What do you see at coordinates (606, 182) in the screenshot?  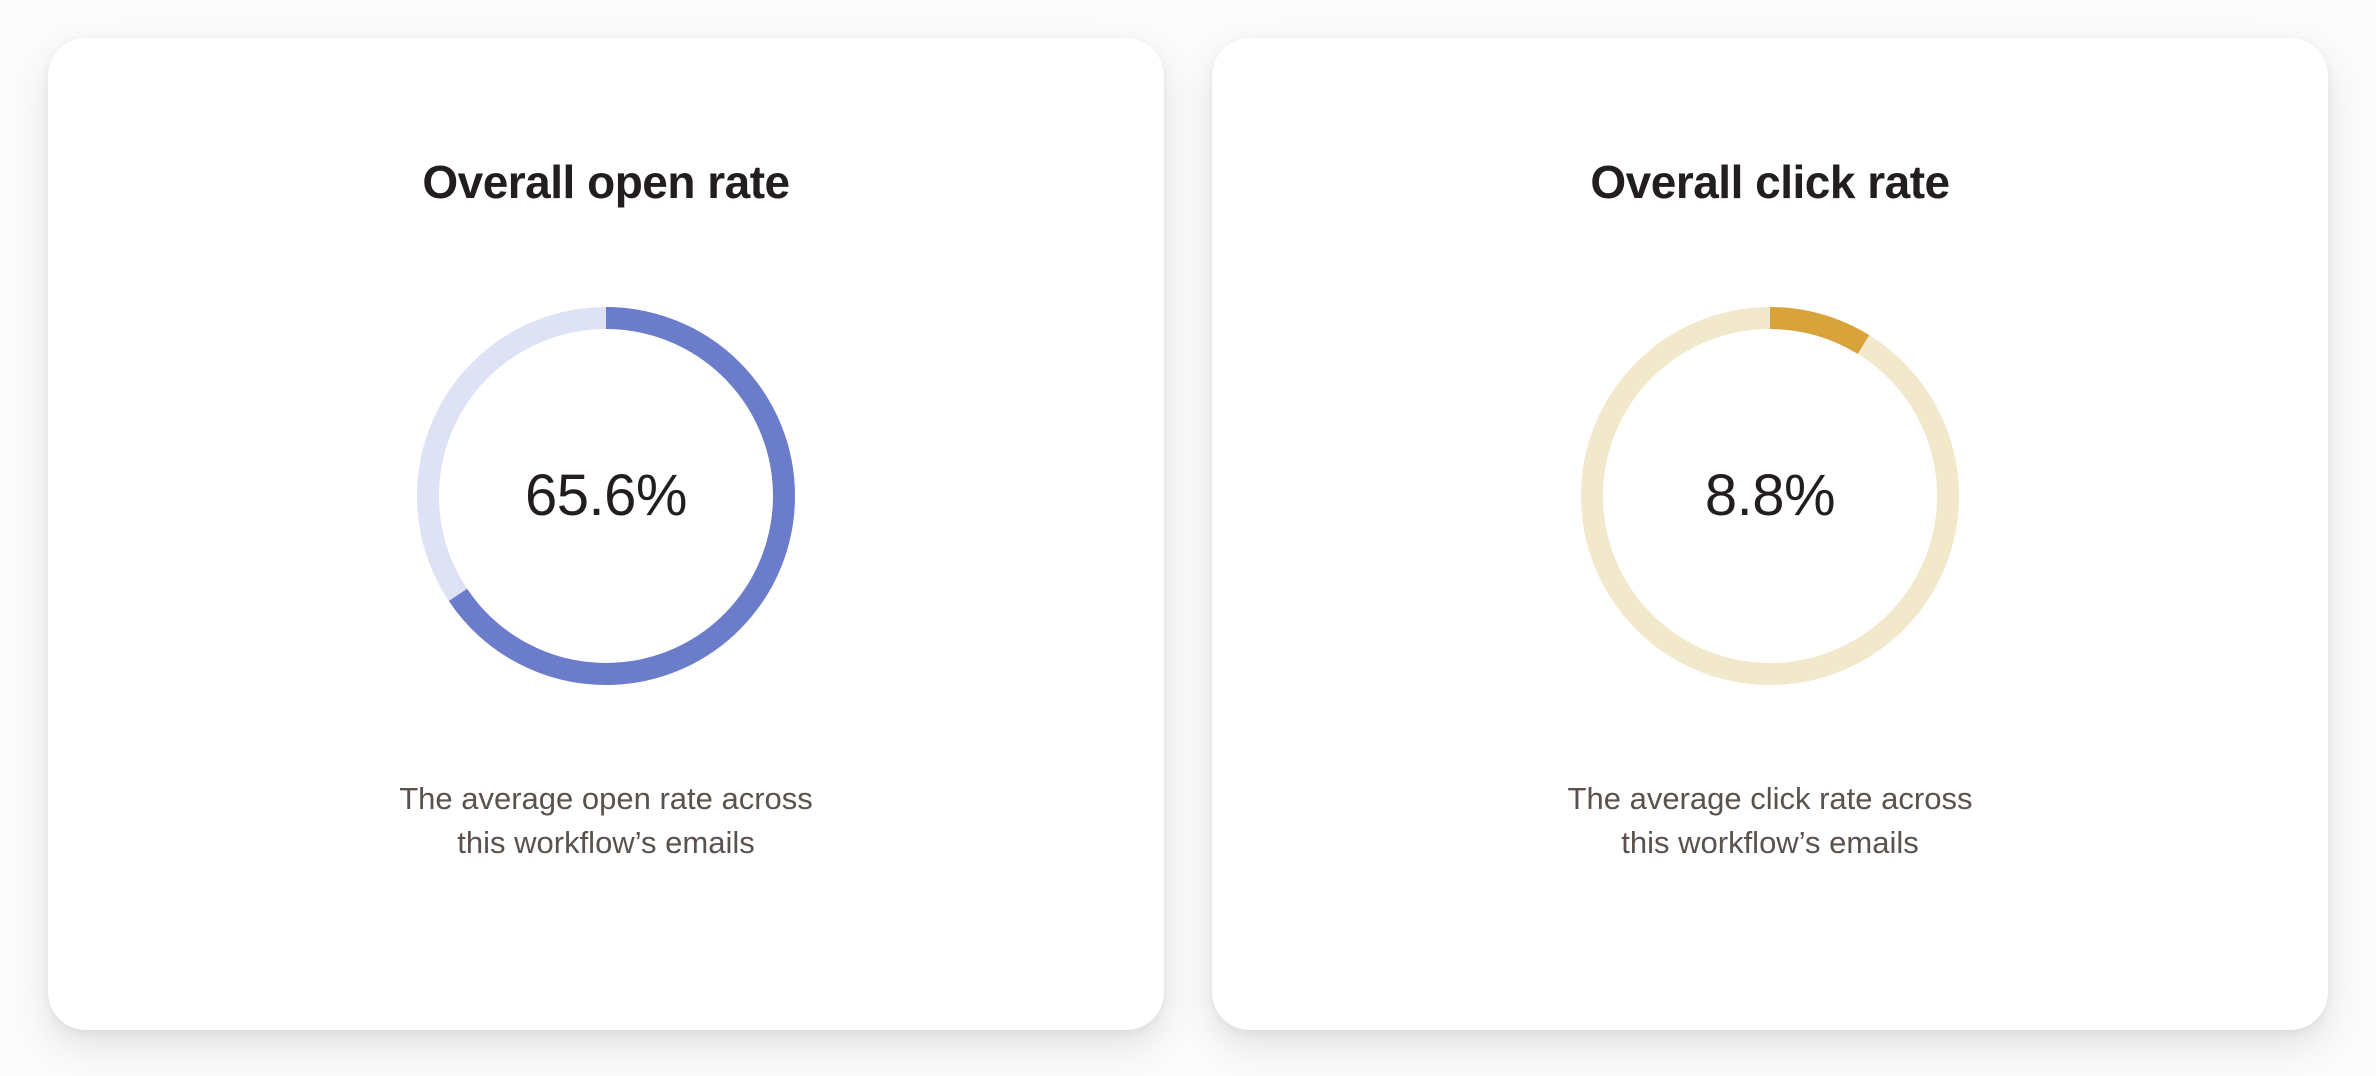 I see `open-rate-card-title: Overall open rate` at bounding box center [606, 182].